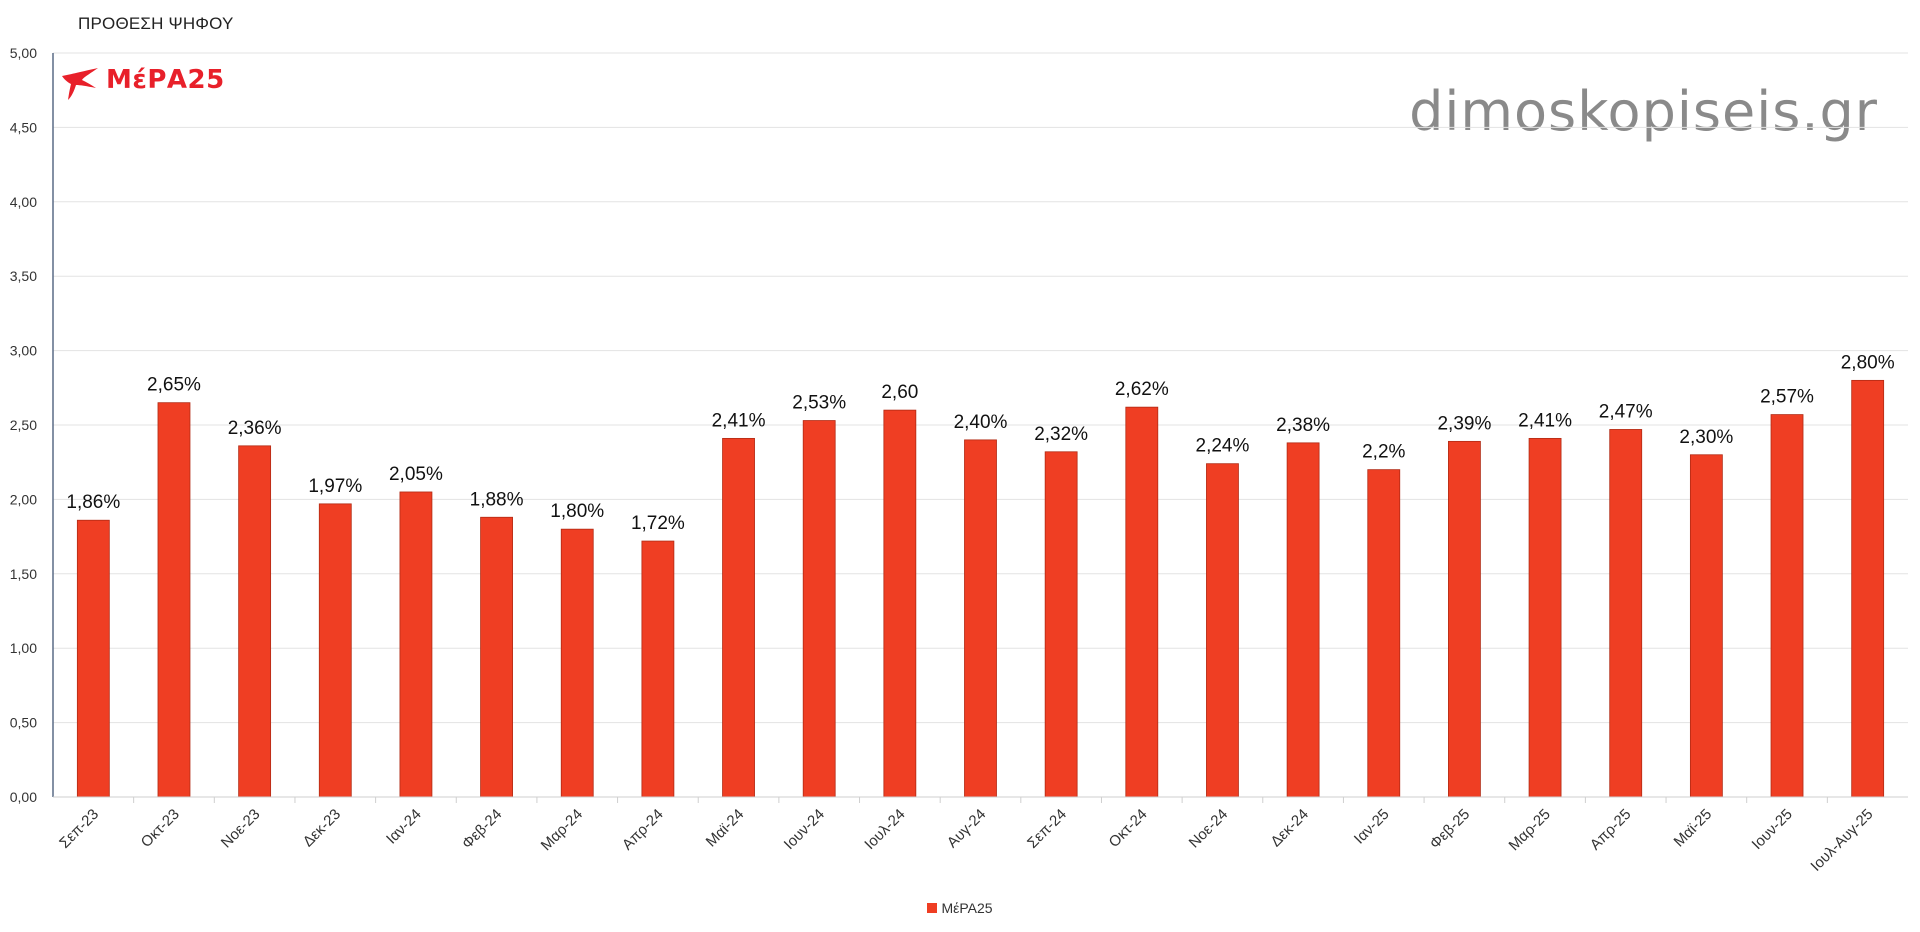  I want to click on data-label: 1,97%, so click(335, 486).